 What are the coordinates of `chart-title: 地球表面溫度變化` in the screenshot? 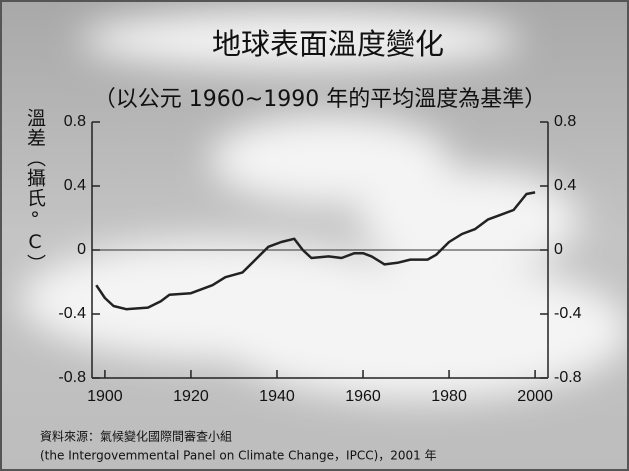 It's located at (328, 44).